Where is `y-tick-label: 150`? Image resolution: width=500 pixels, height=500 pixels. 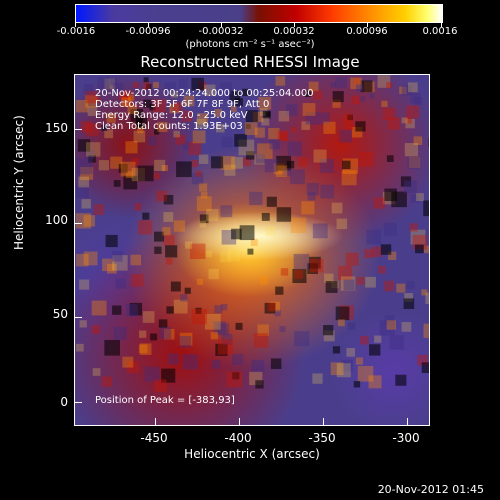 y-tick-label: 150 is located at coordinates (56, 128).